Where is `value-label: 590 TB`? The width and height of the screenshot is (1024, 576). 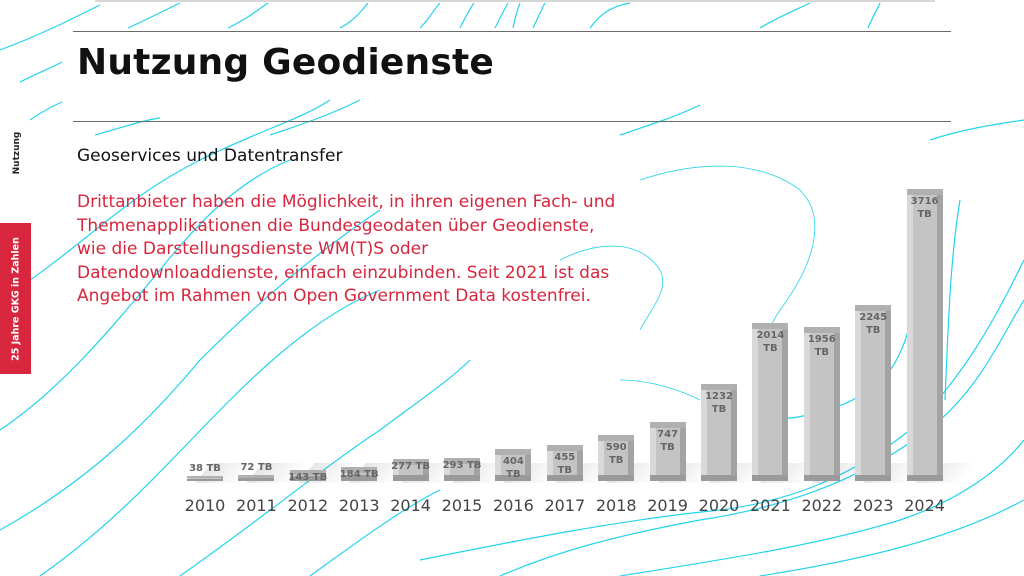 value-label: 590 TB is located at coordinates (616, 454).